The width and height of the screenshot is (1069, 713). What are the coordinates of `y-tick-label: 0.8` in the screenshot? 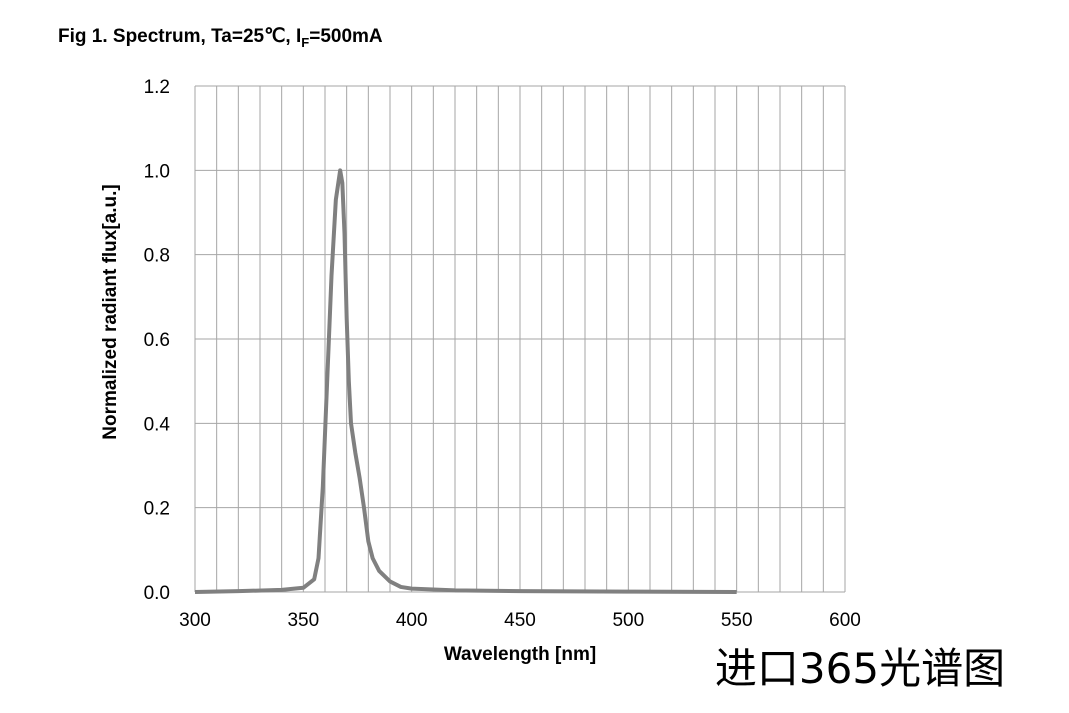 It's located at (157, 256).